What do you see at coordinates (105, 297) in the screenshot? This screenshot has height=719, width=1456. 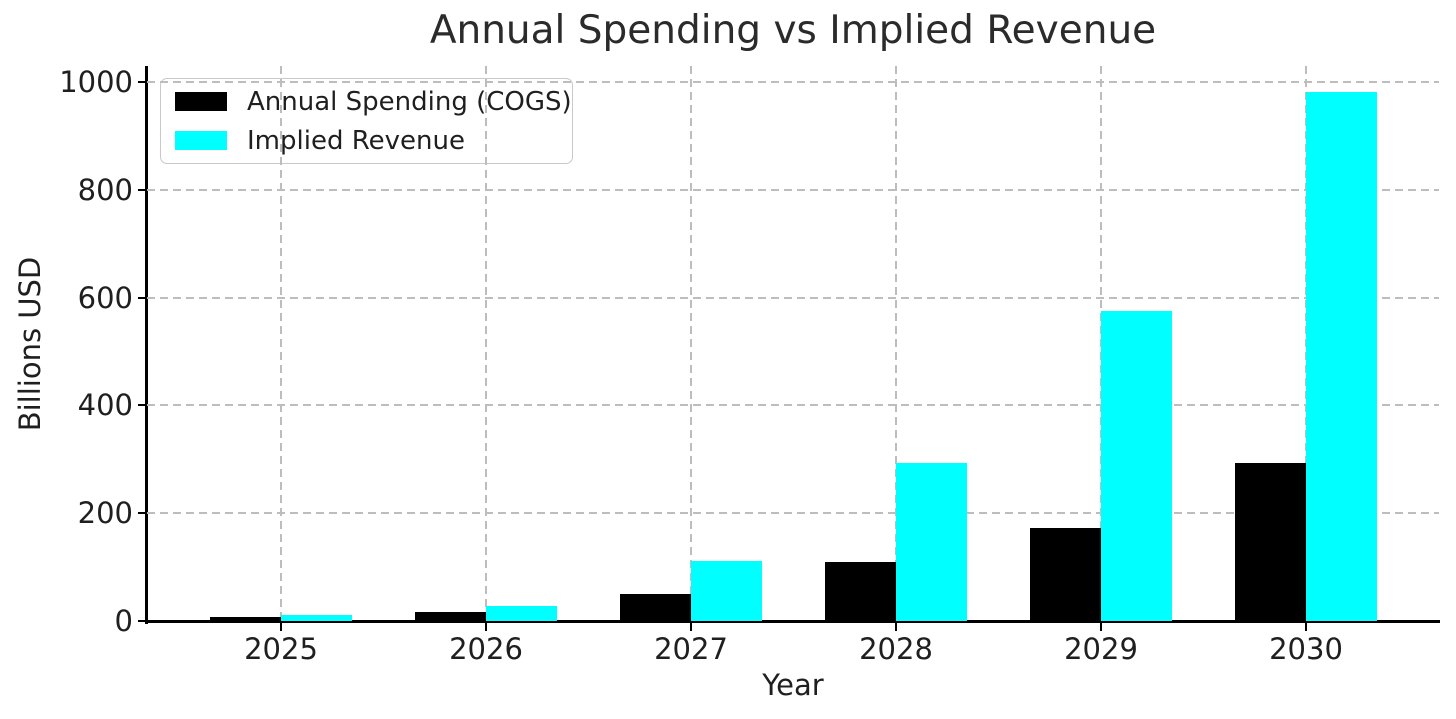 I see `y-tick-label-600: 600` at bounding box center [105, 297].